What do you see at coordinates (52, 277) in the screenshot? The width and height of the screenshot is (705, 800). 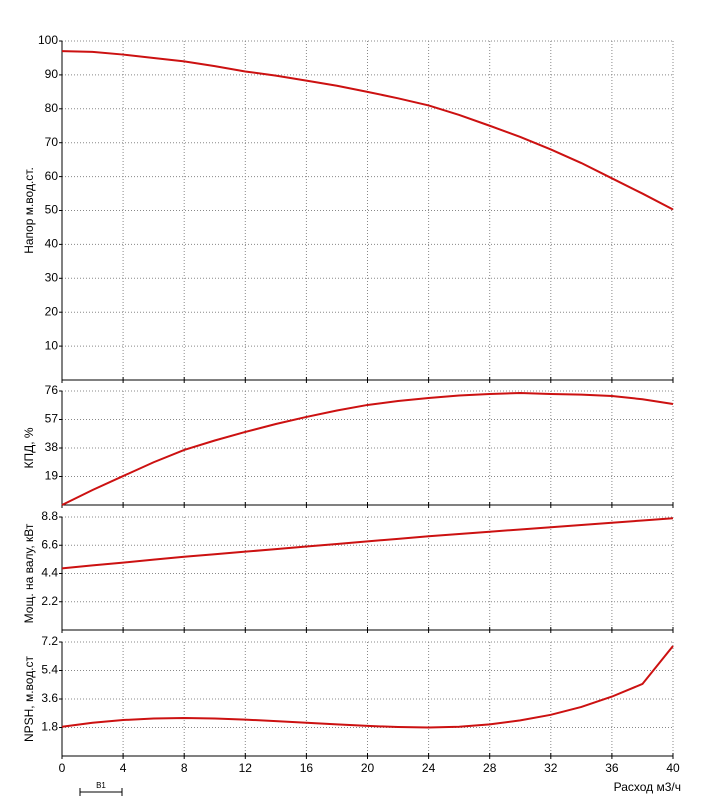 I see `y-tick-label: 30` at bounding box center [52, 277].